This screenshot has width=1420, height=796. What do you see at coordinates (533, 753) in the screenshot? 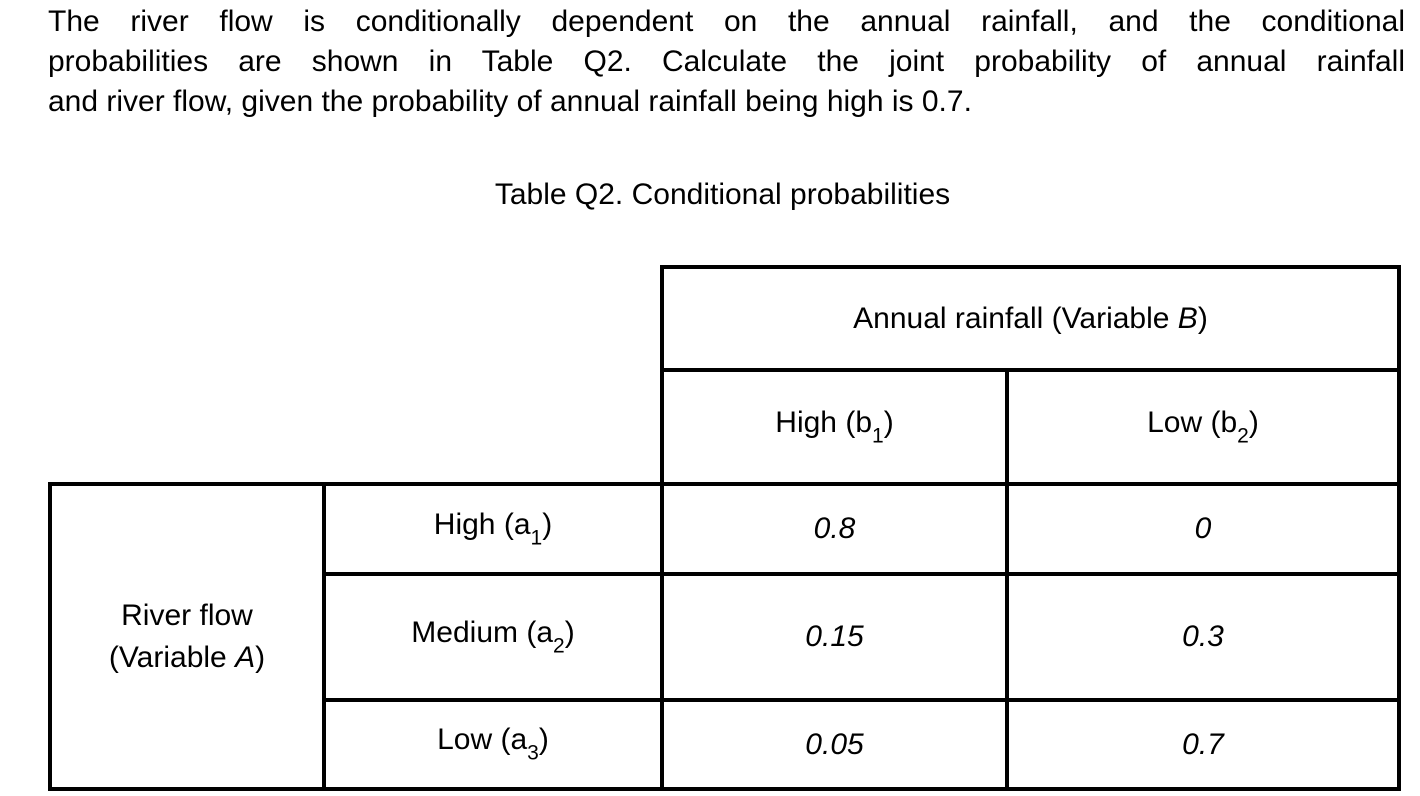
I see `row-label-low-a3-subscript: 3` at bounding box center [533, 753].